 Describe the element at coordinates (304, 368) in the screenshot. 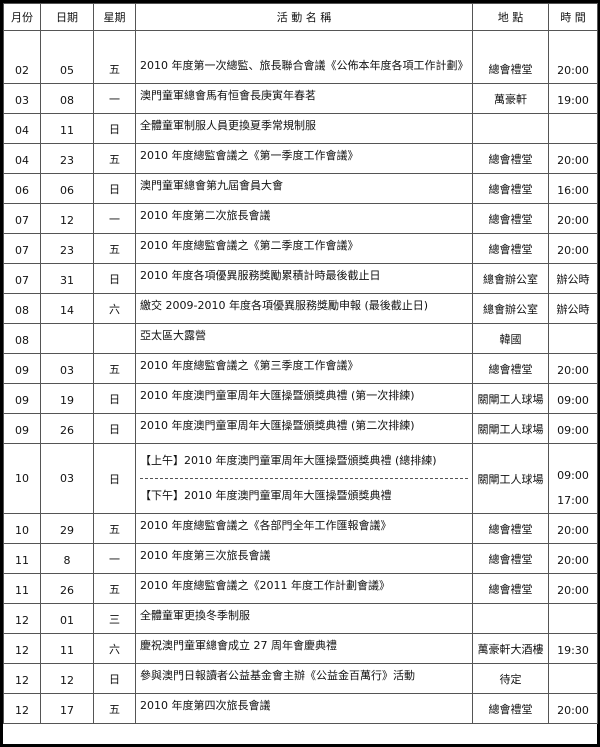

I see `activity-cell: 2010 年度總監會議之《第三季度工作會議》` at that location.